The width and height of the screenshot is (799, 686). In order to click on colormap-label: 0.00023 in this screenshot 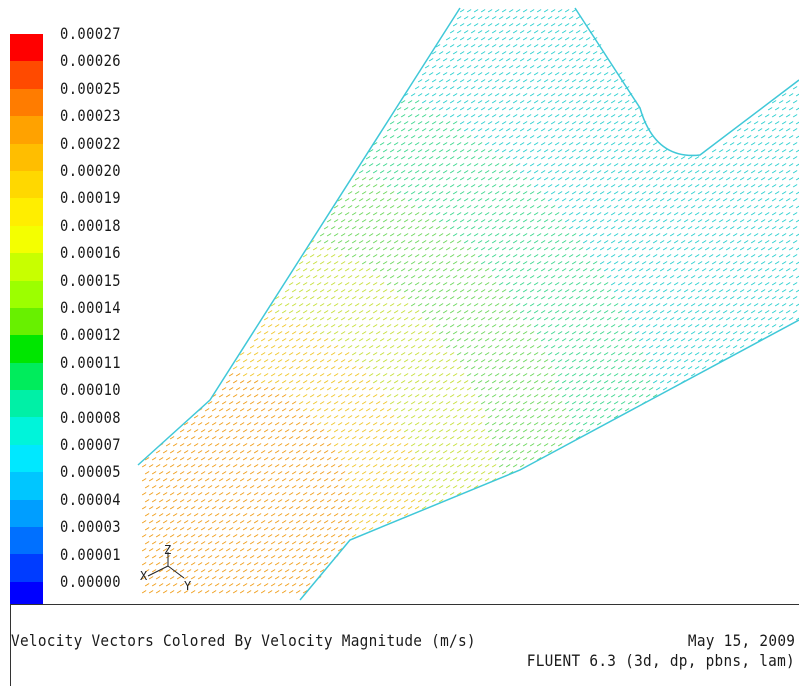, I will do `click(91, 116)`.